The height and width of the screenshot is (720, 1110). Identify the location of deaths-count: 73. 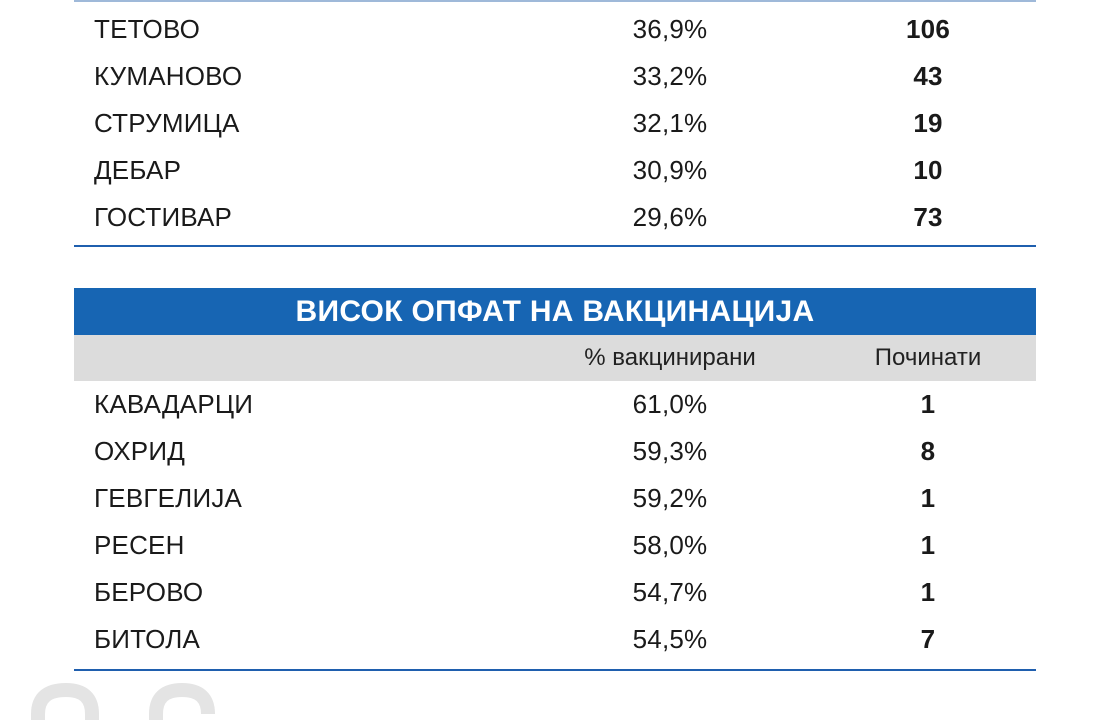
(928, 217).